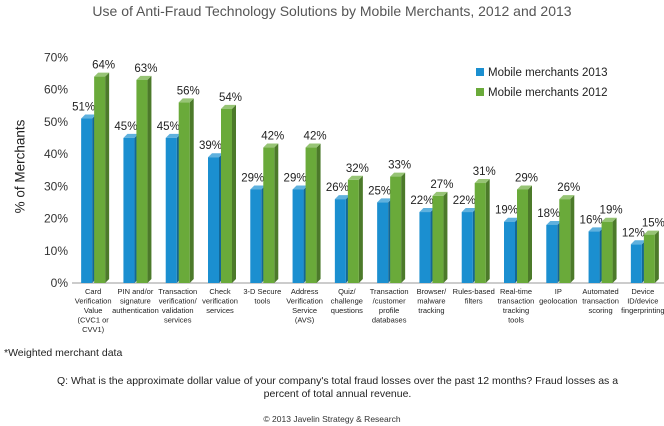 The width and height of the screenshot is (664, 426). Describe the element at coordinates (633, 233) in the screenshot. I see `data-label-2013: 12%` at that location.